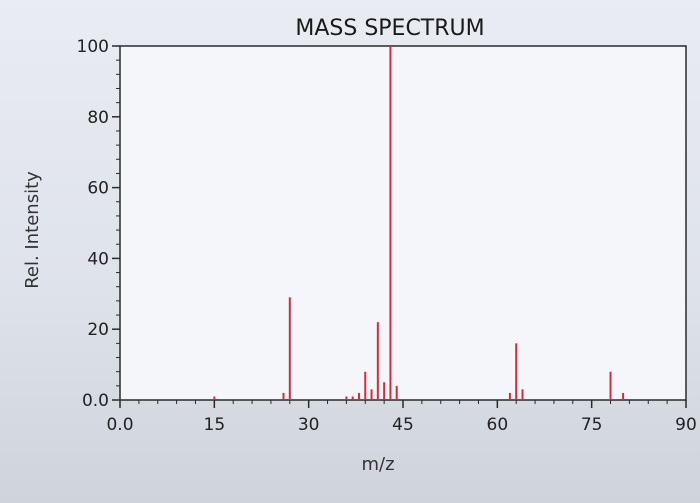 This screenshot has height=503, width=700. Describe the element at coordinates (377, 464) in the screenshot. I see `x-axis-title: m/z` at that location.